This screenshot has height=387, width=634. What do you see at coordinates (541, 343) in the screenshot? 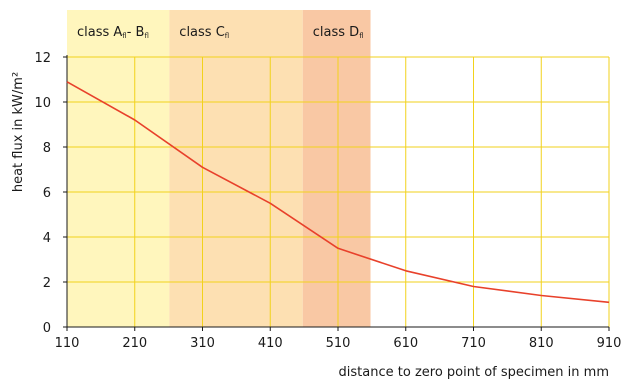
I see `x-tick-label: 810` at bounding box center [541, 343].